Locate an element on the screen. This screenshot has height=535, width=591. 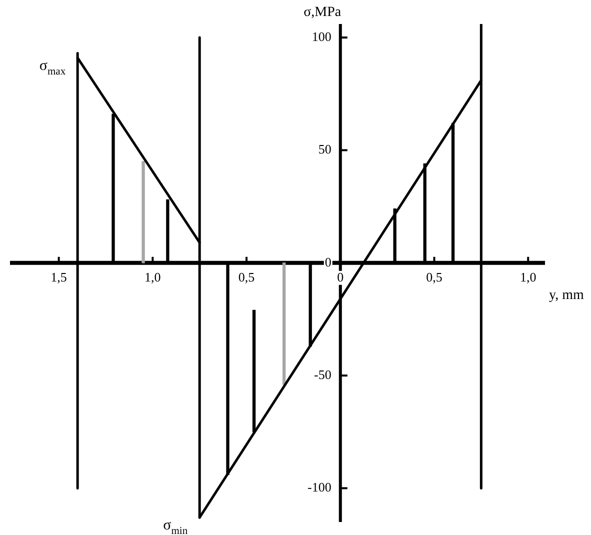
y-tick-label: 100 is located at coordinates (322, 36).